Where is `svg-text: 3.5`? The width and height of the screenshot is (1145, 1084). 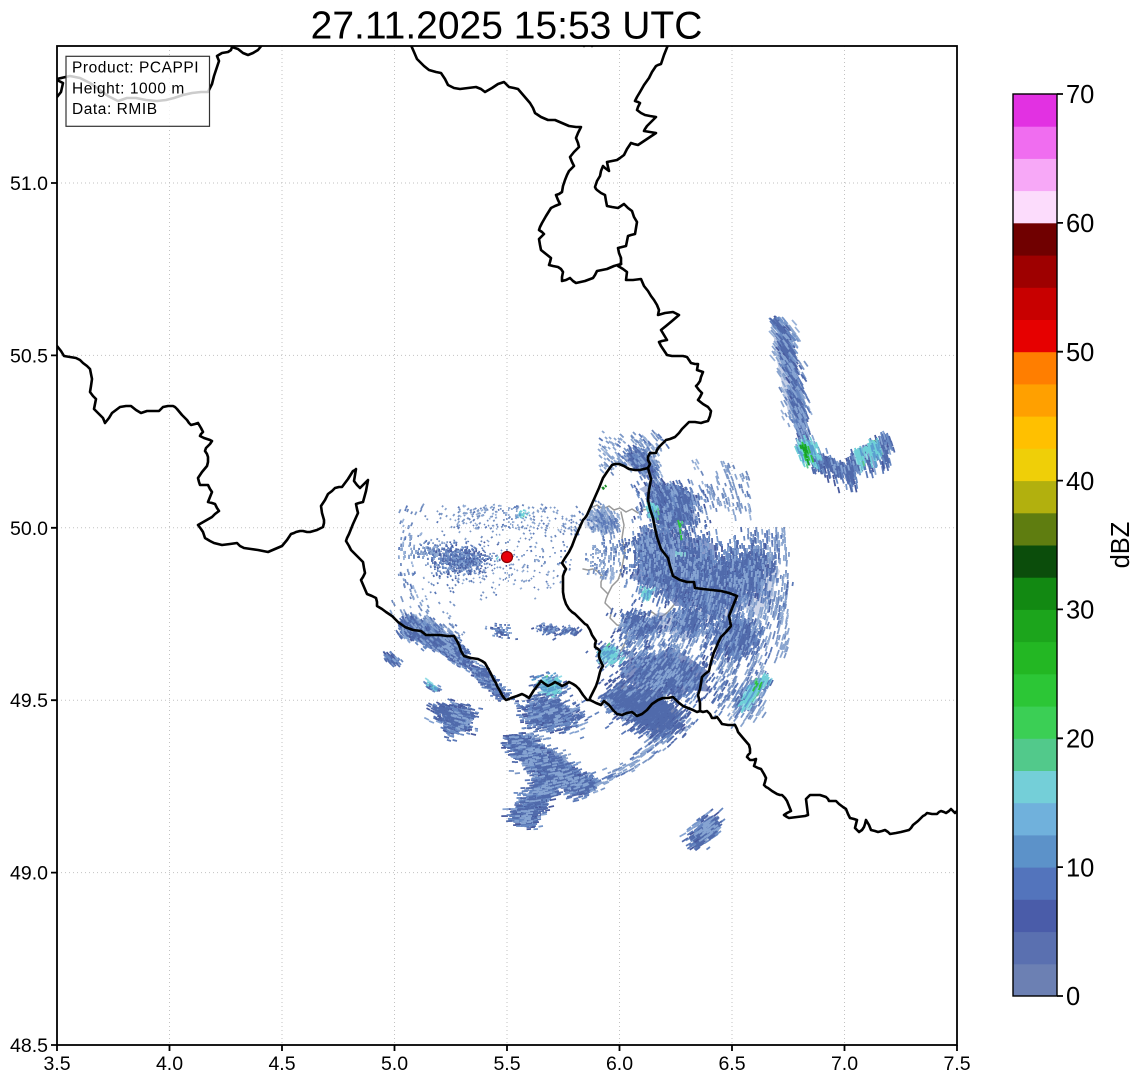 svg-text: 3.5 is located at coordinates (56, 1064).